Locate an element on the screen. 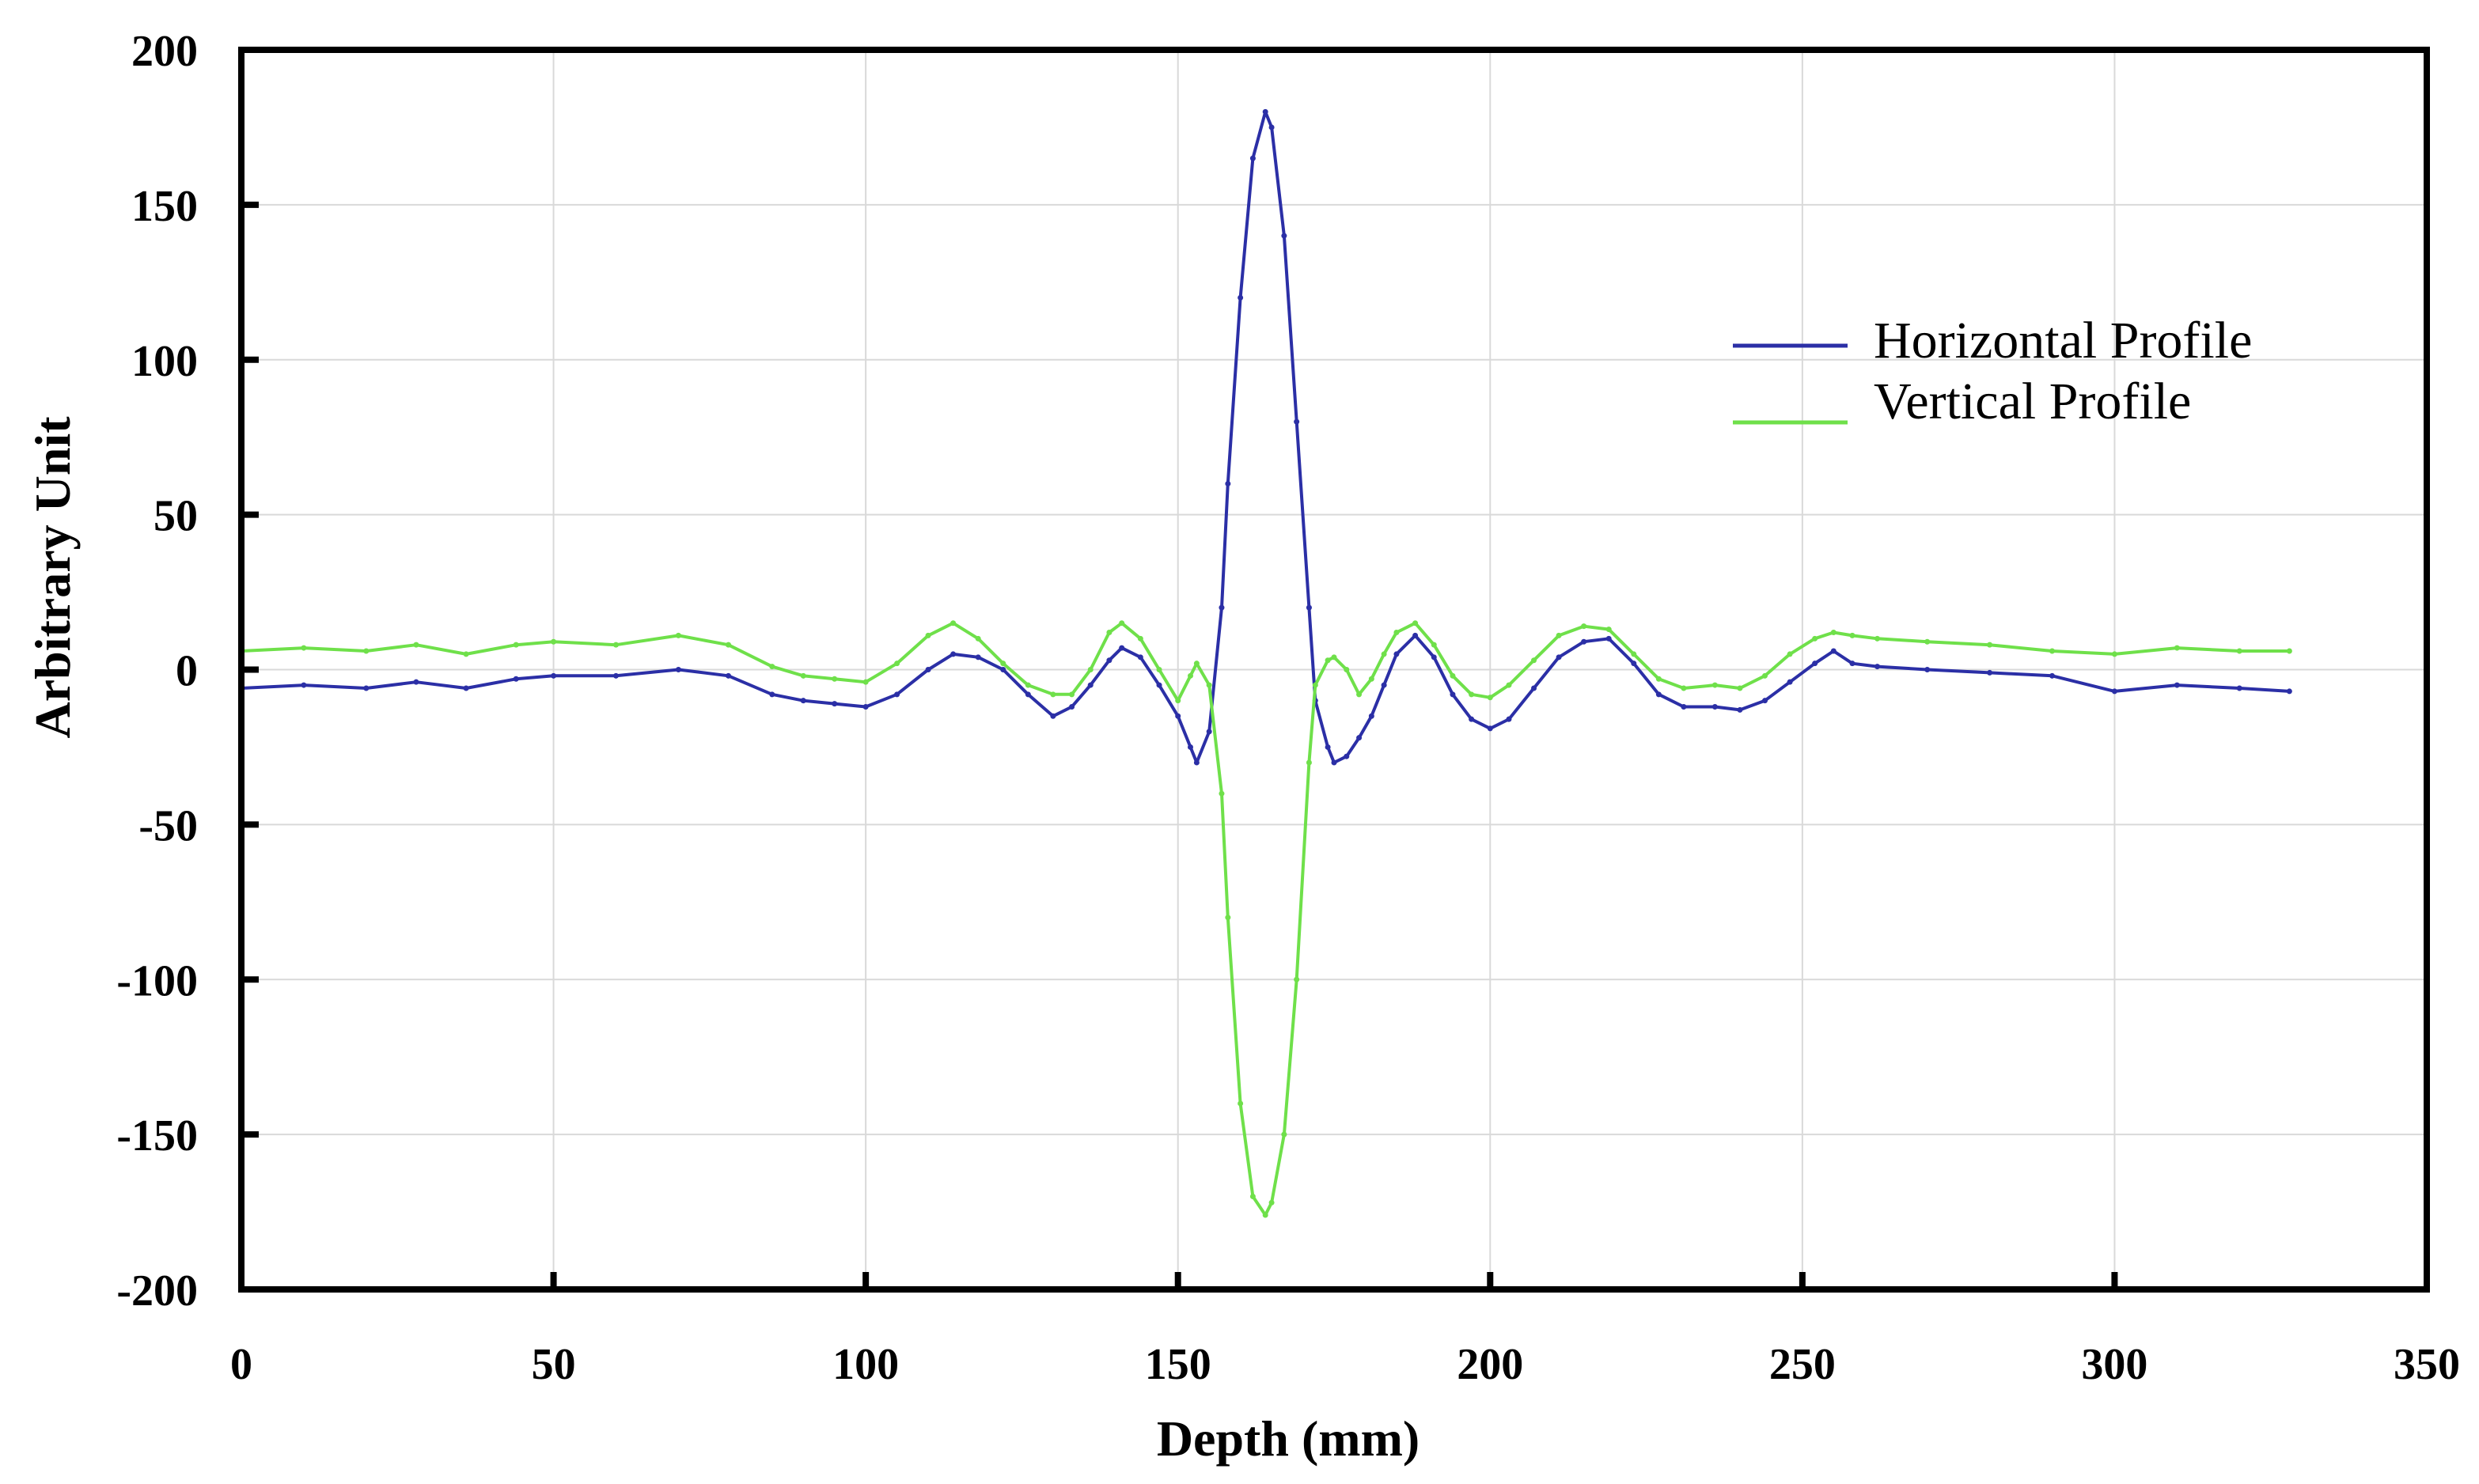 Image resolution: width=2479 pixels, height=1484 pixels. y-tick-label: 0 is located at coordinates (187, 671).